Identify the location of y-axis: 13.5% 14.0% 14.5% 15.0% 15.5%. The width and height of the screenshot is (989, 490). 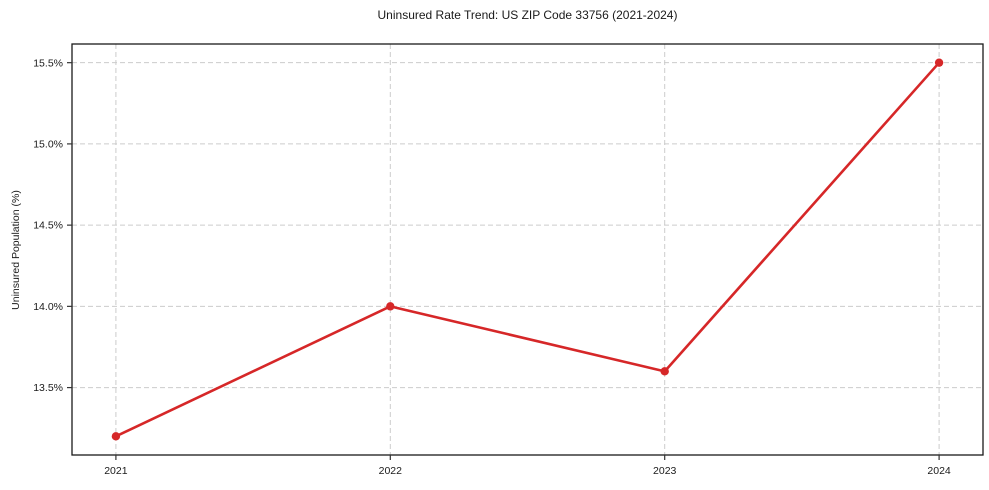
(52, 225).